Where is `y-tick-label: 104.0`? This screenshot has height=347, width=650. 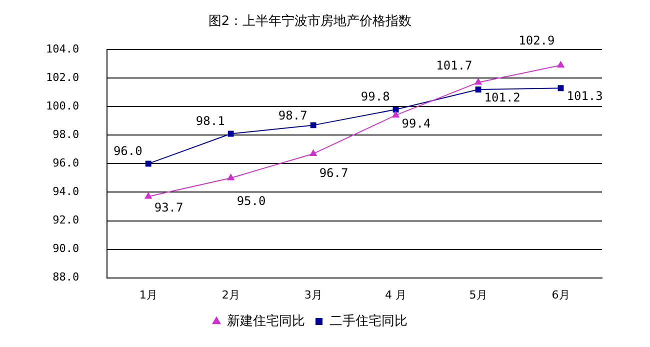 y-tick-label: 104.0 is located at coordinates (63, 49).